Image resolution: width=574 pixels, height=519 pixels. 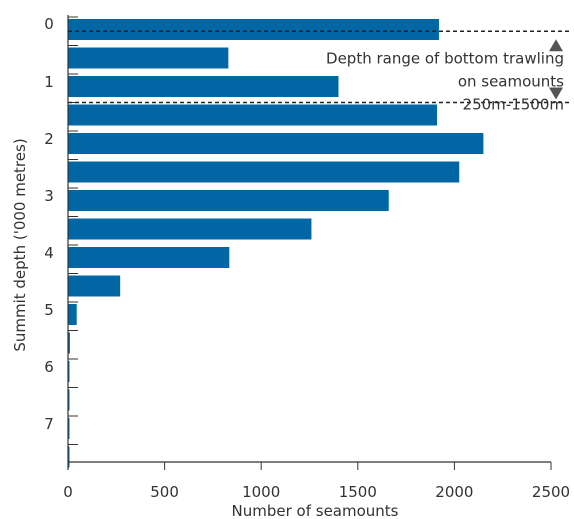 I want to click on annotation-line-3: 250m-1500m, so click(x=513, y=104).